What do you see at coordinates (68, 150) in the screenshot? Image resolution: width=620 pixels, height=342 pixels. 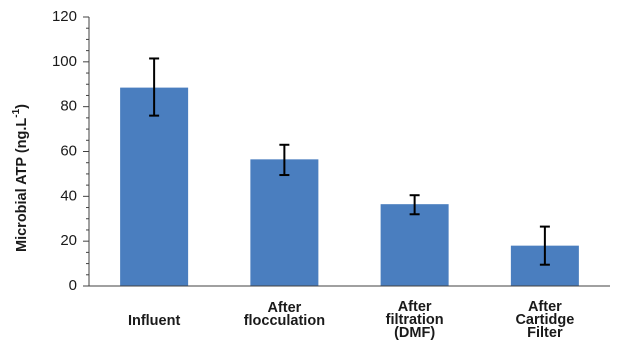 I see `y-tick-label: 60` at bounding box center [68, 150].